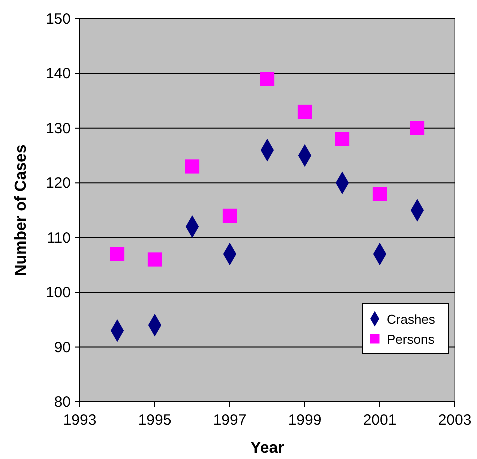 Image resolution: width=477 pixels, height=459 pixels. I want to click on x-tick-label: 2003, so click(455, 420).